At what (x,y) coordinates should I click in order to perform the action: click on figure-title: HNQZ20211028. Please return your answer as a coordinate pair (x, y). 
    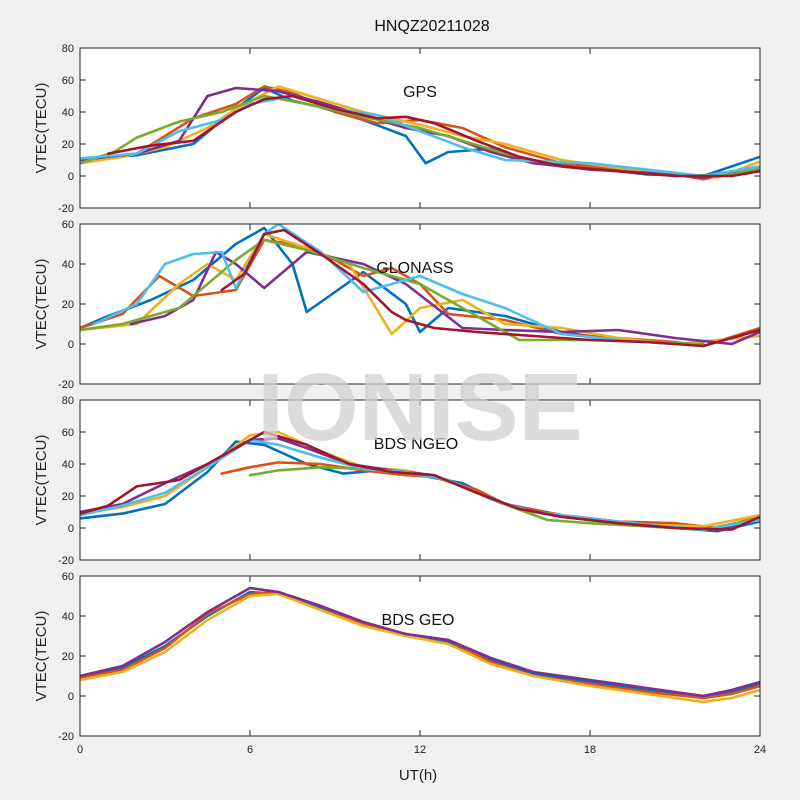
    Looking at the image, I should click on (431, 26).